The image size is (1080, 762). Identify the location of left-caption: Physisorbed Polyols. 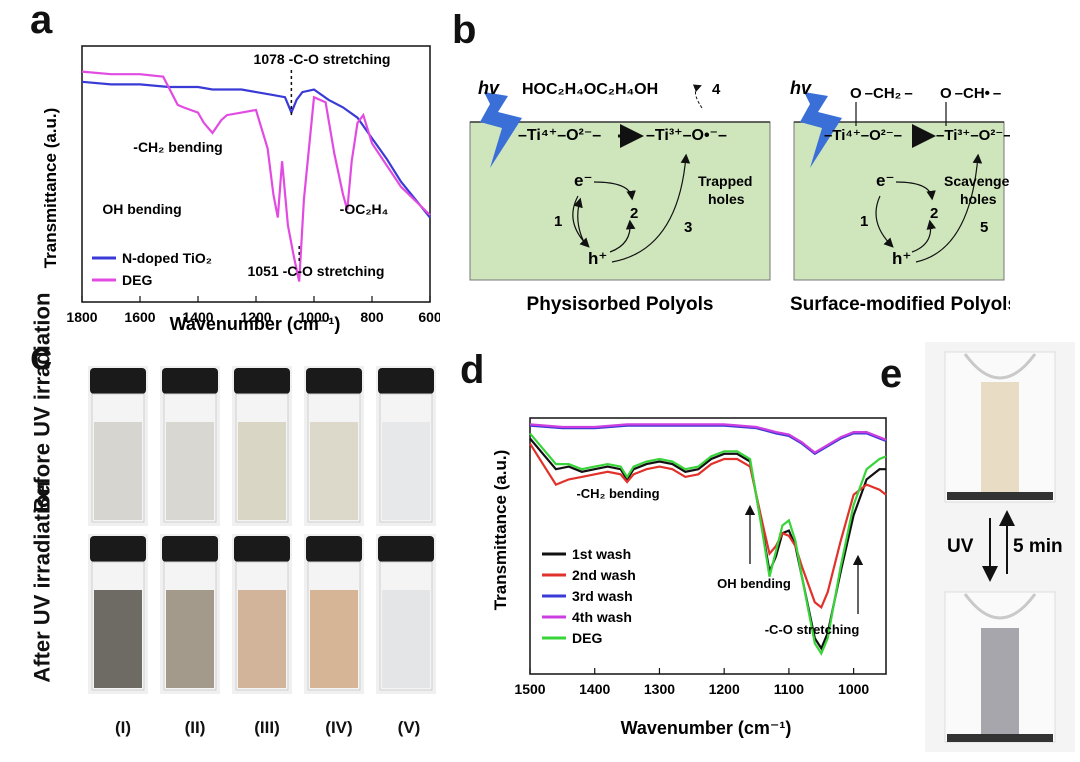
(620, 304).